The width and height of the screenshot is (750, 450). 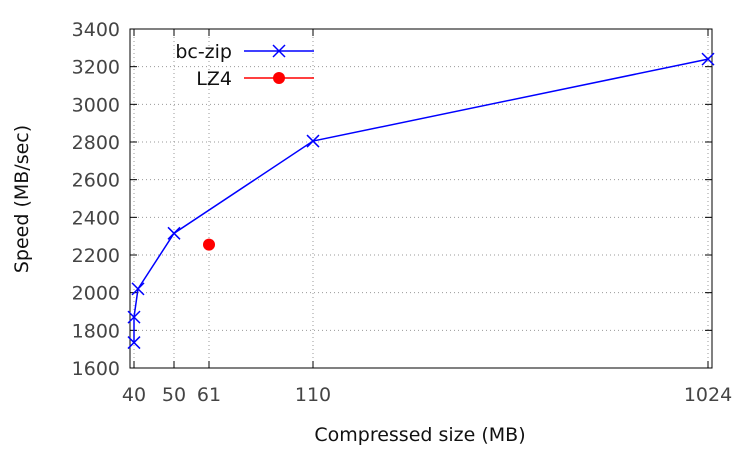 What do you see at coordinates (96, 218) in the screenshot?
I see `y-tick-label: 2400` at bounding box center [96, 218].